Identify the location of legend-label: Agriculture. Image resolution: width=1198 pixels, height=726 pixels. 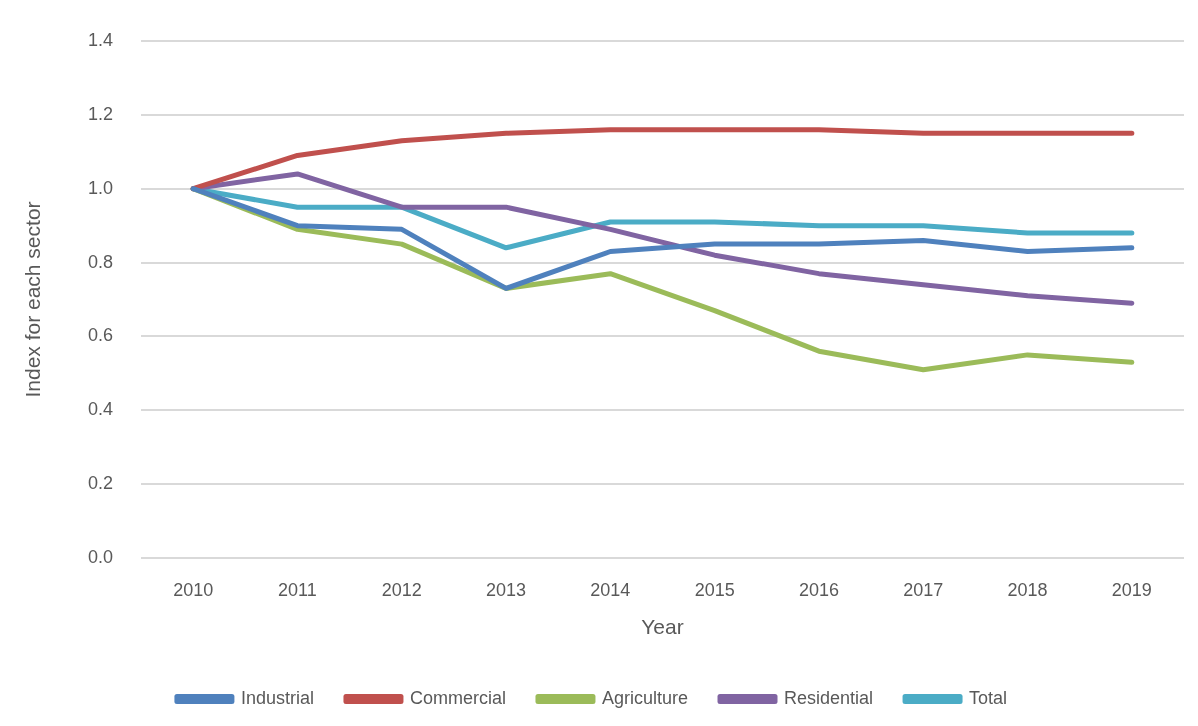
(645, 697).